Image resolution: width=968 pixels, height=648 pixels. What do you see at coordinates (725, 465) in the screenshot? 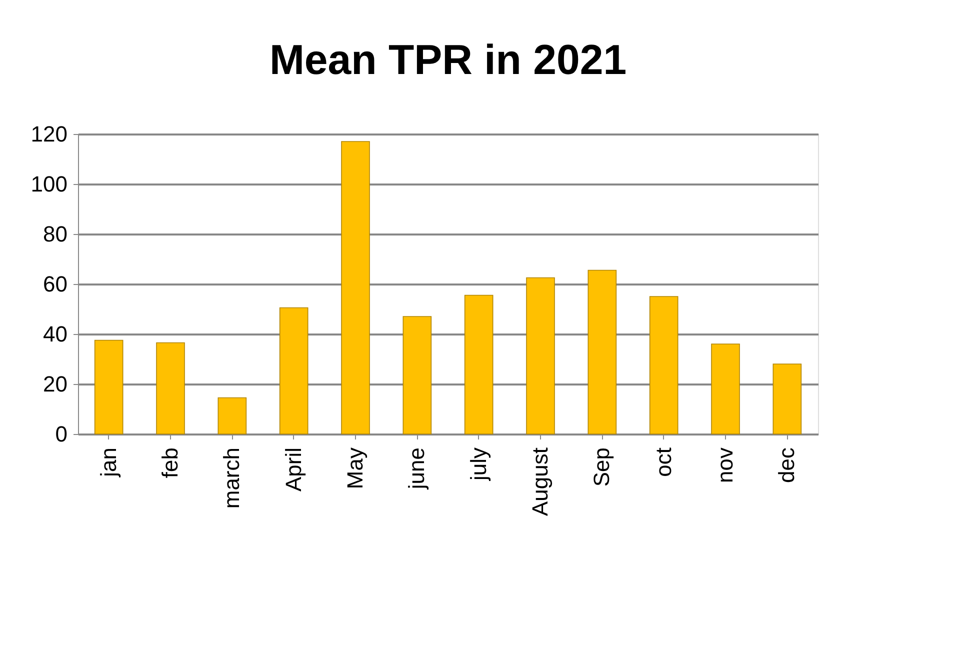
I see `x-tick-label: nov` at bounding box center [725, 465].